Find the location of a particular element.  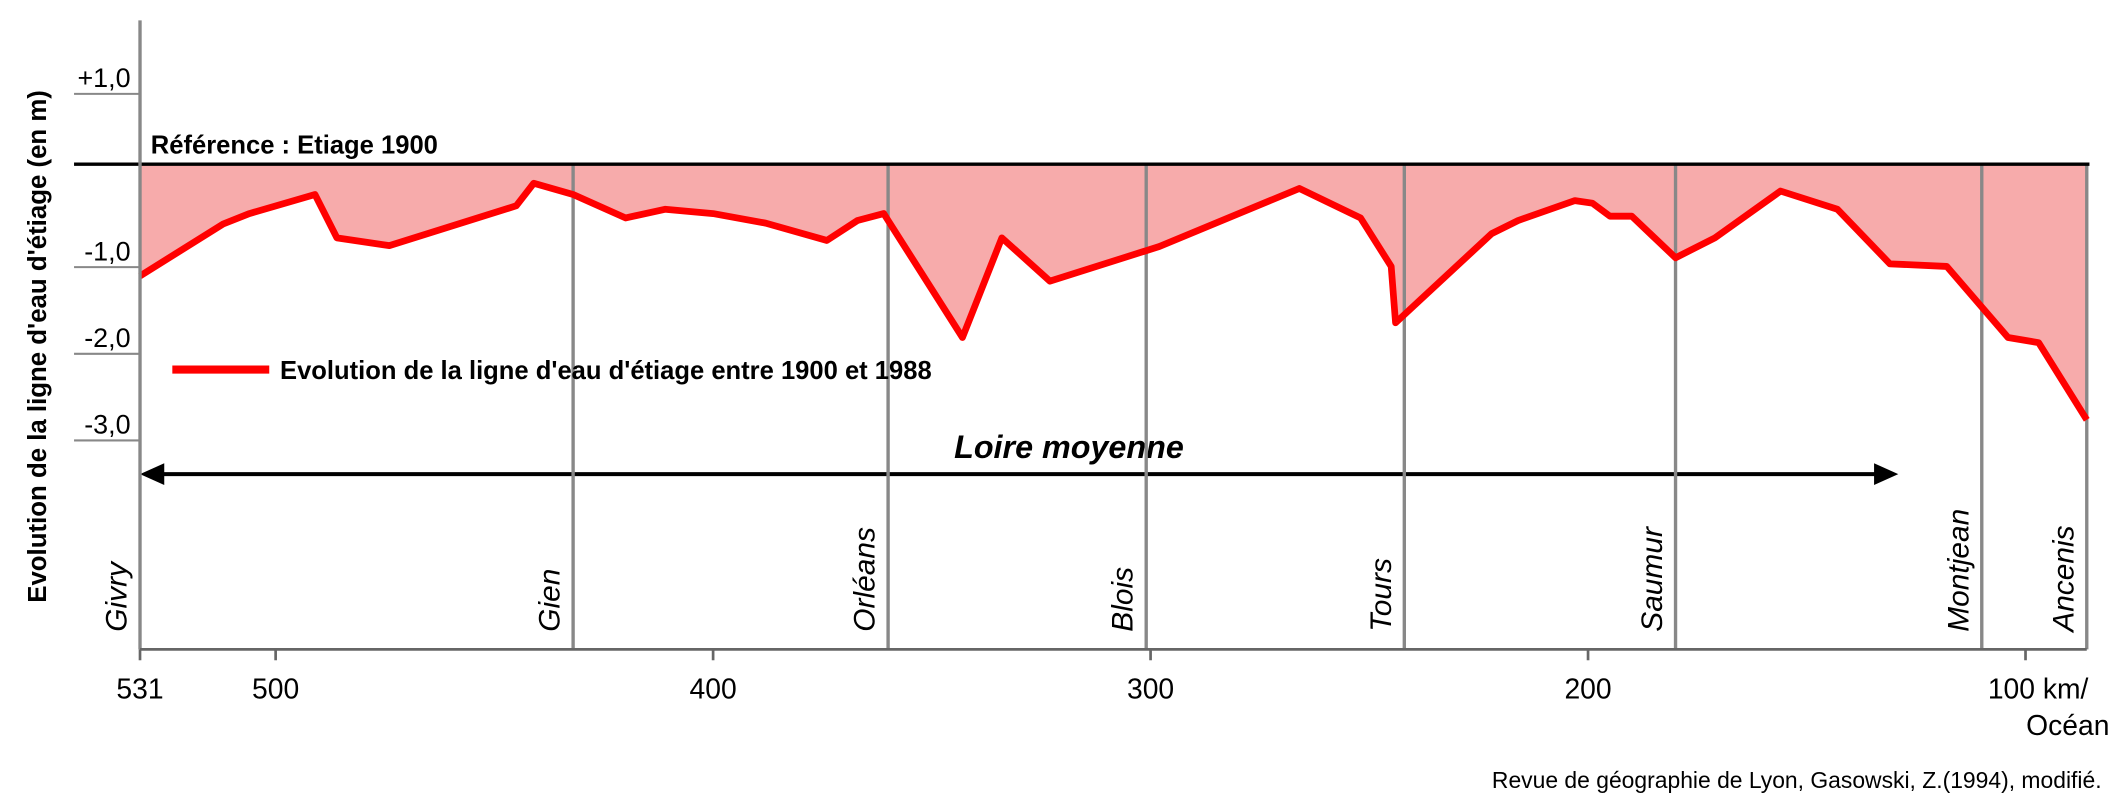

x-tick-label: 531 is located at coordinates (139, 689).